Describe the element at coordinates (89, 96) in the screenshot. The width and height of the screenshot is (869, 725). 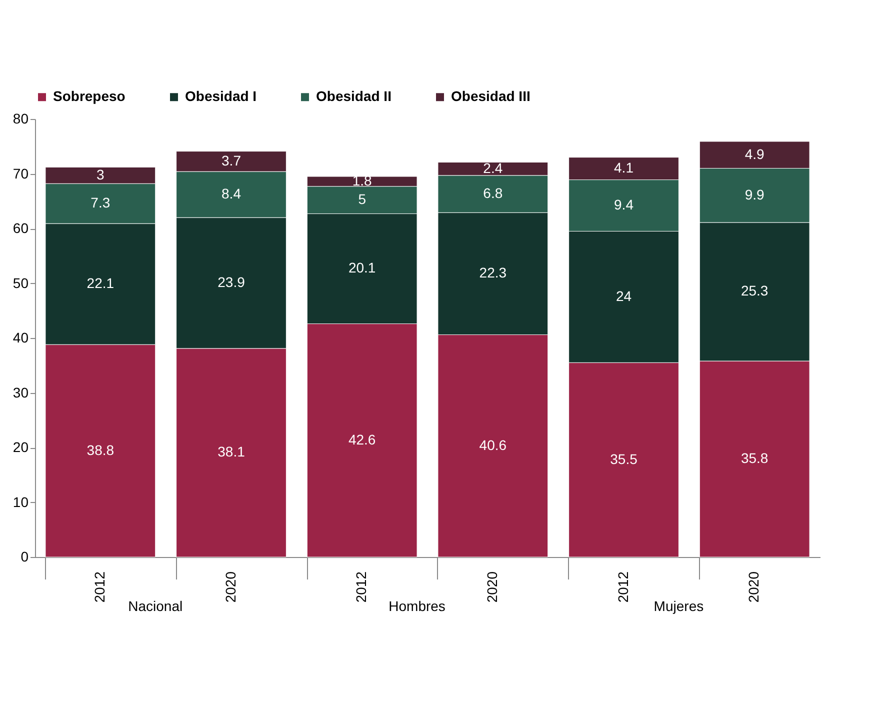
I see `legend-label: Sobrepeso` at that location.